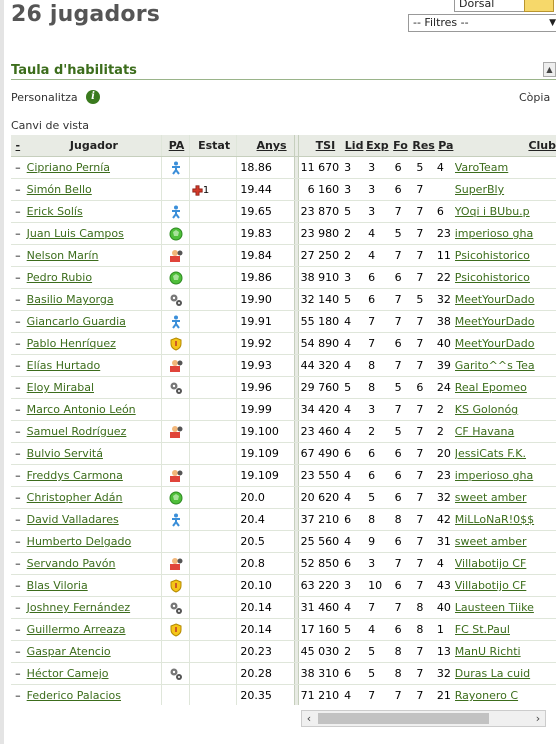  Describe the element at coordinates (93, 97) in the screenshot. I see `info-icon: i` at that location.